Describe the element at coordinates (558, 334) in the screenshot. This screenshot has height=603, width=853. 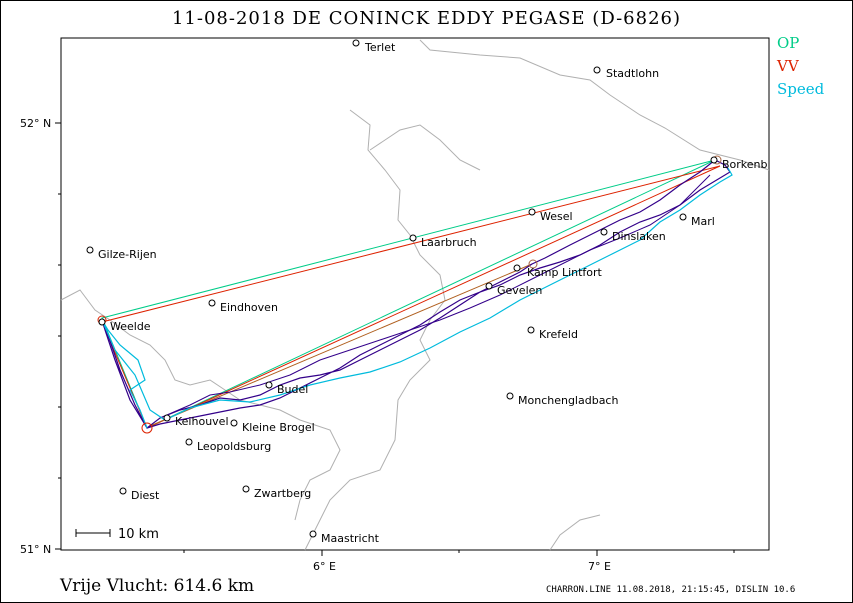
I see `town-label: Krefeld` at that location.